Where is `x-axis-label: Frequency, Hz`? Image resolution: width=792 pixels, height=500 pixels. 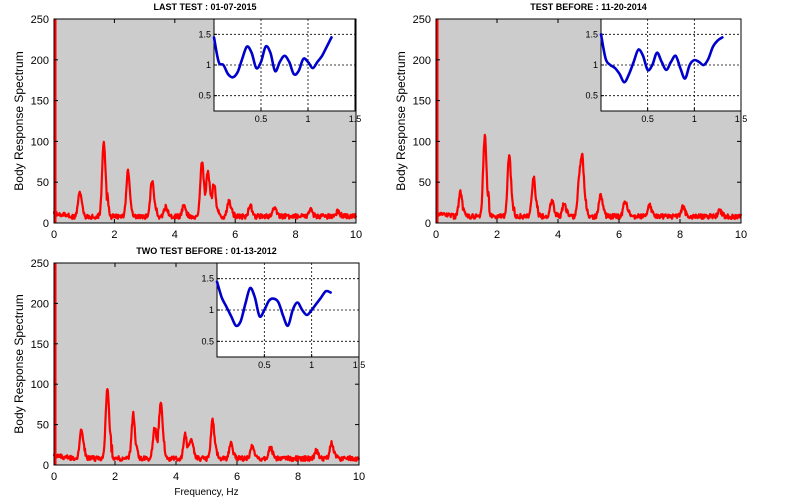 x-axis-label: Frequency, Hz is located at coordinates (206, 492).